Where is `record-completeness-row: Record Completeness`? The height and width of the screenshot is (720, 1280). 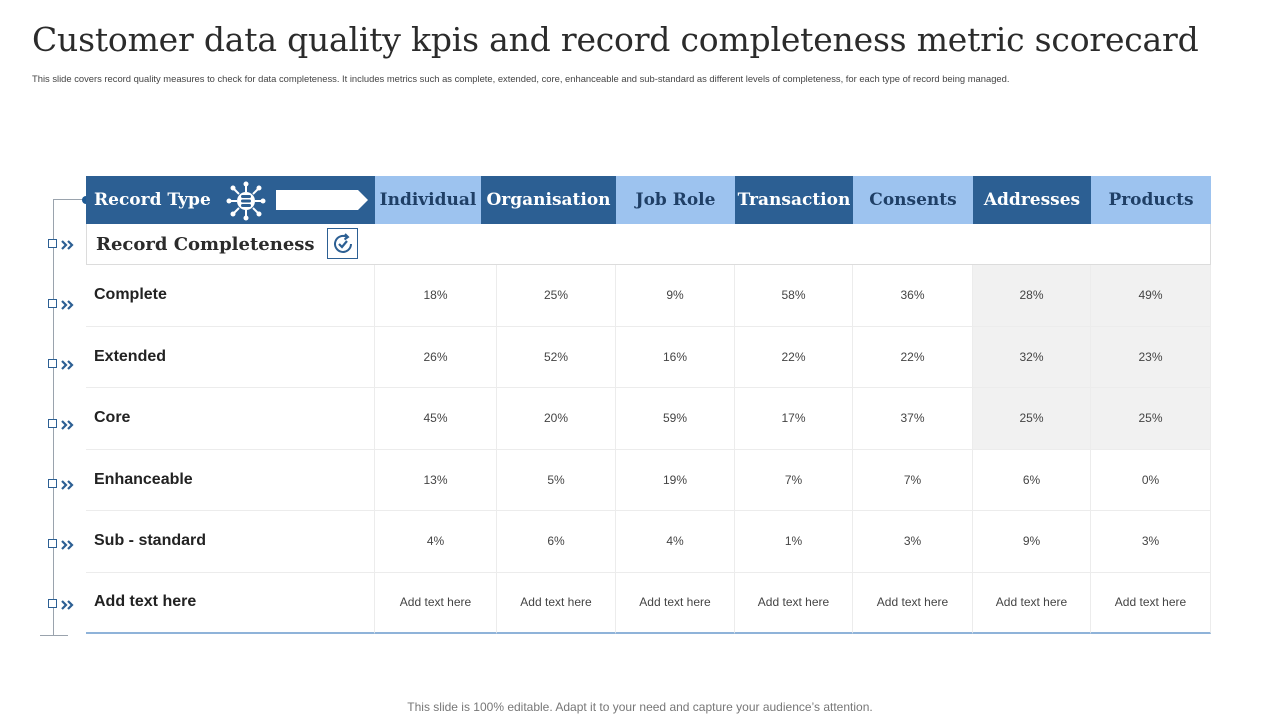
record-completeness-row: Record Completeness is located at coordinates (648, 244).